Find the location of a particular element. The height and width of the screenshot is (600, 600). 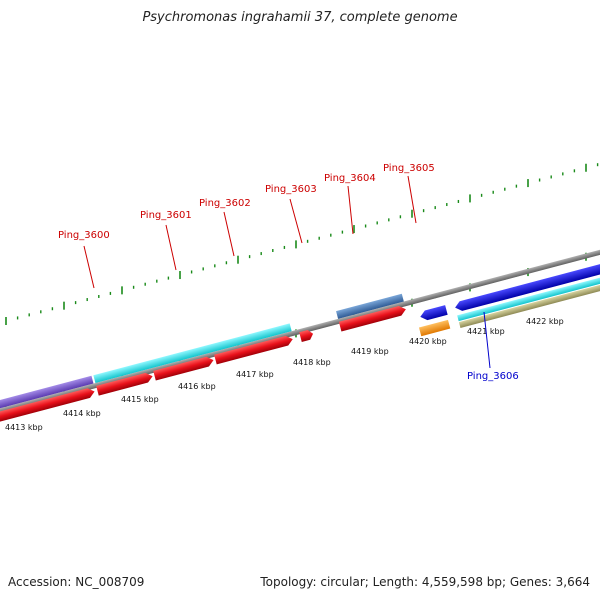

gene-bar-steel is located at coordinates (370, 306).